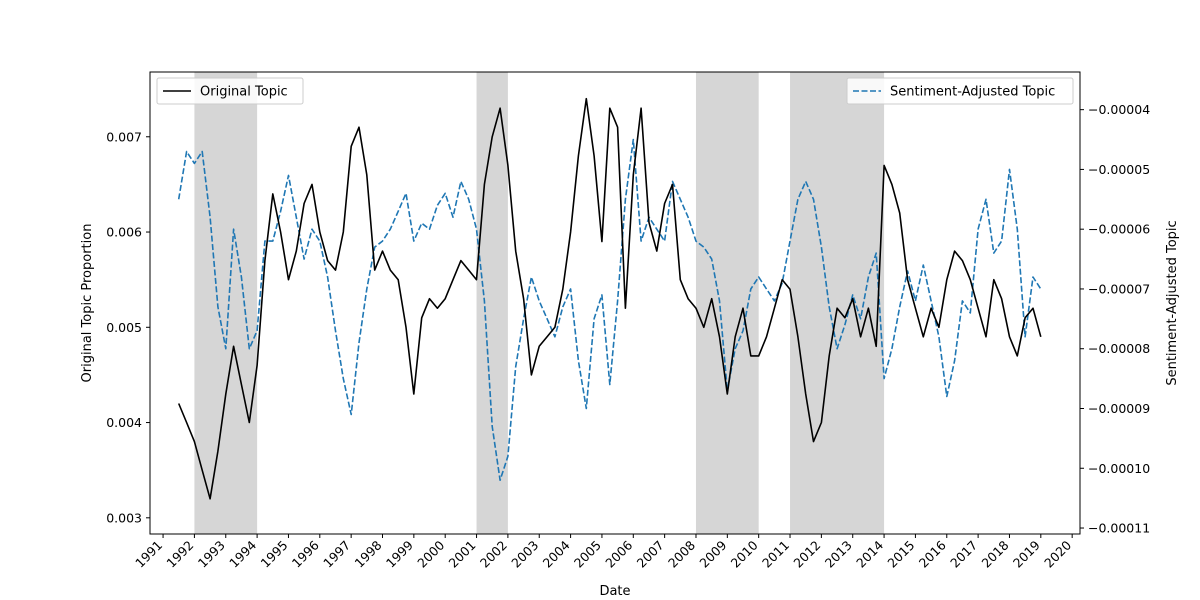 The height and width of the screenshot is (600, 1200). I want to click on right-y-tick-label: −0.00007, so click(1119, 288).